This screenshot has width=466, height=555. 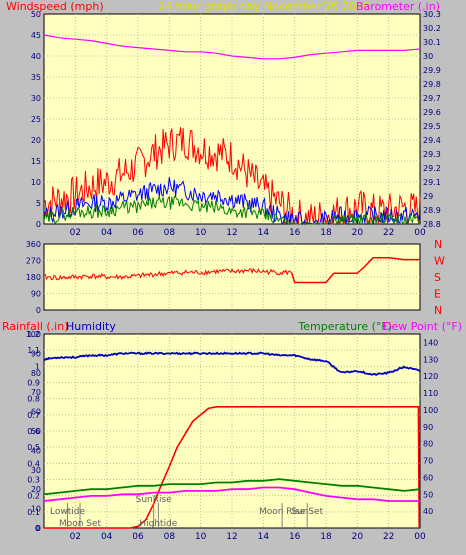 I want to click on y-tick-label: 30.1, so click(x=432, y=42).